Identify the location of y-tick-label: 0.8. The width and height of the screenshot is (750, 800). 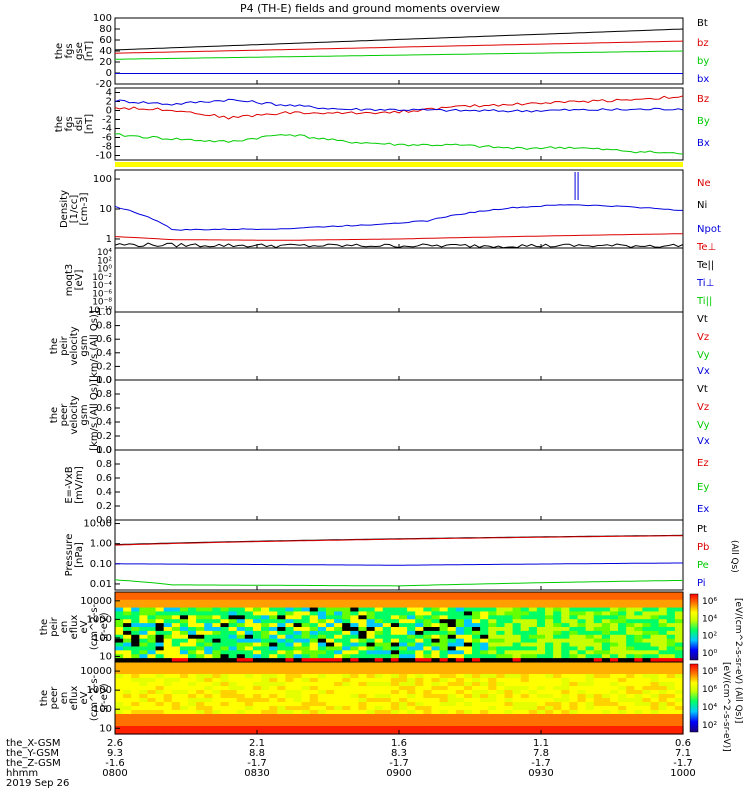
(104, 326).